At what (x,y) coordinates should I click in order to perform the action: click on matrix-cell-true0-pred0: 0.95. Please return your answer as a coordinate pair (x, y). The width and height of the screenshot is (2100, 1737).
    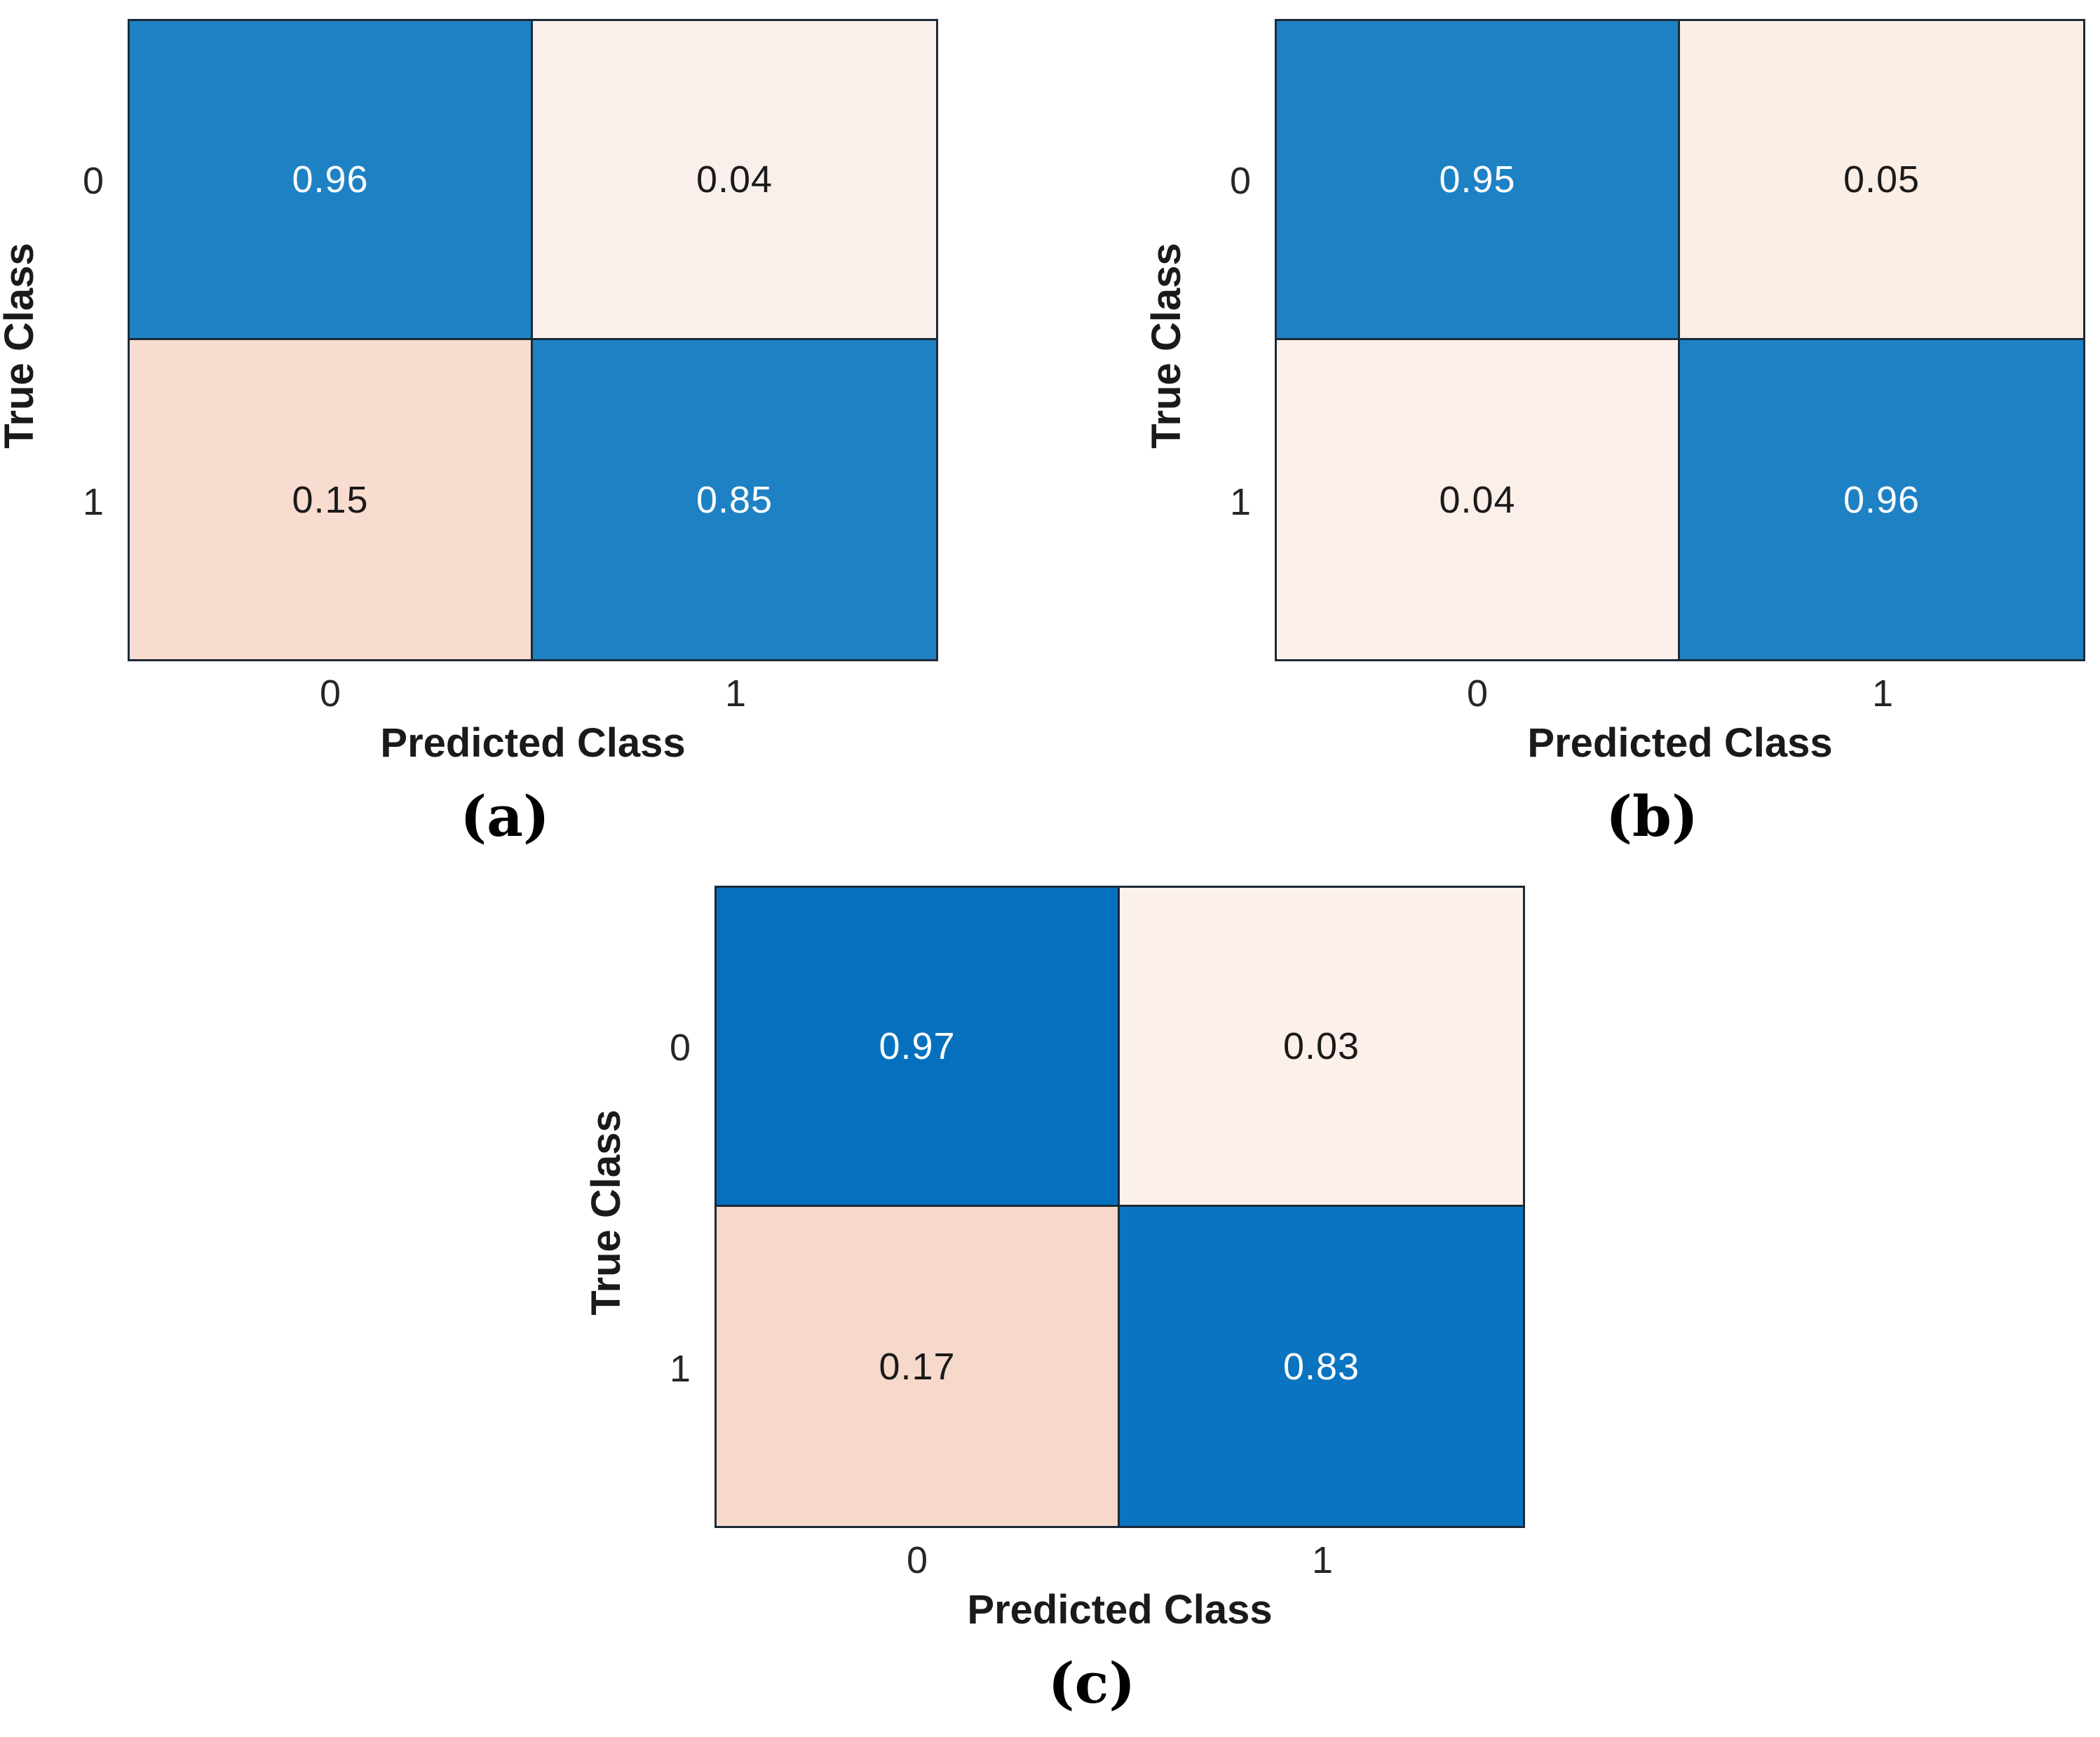
    Looking at the image, I should click on (1478, 181).